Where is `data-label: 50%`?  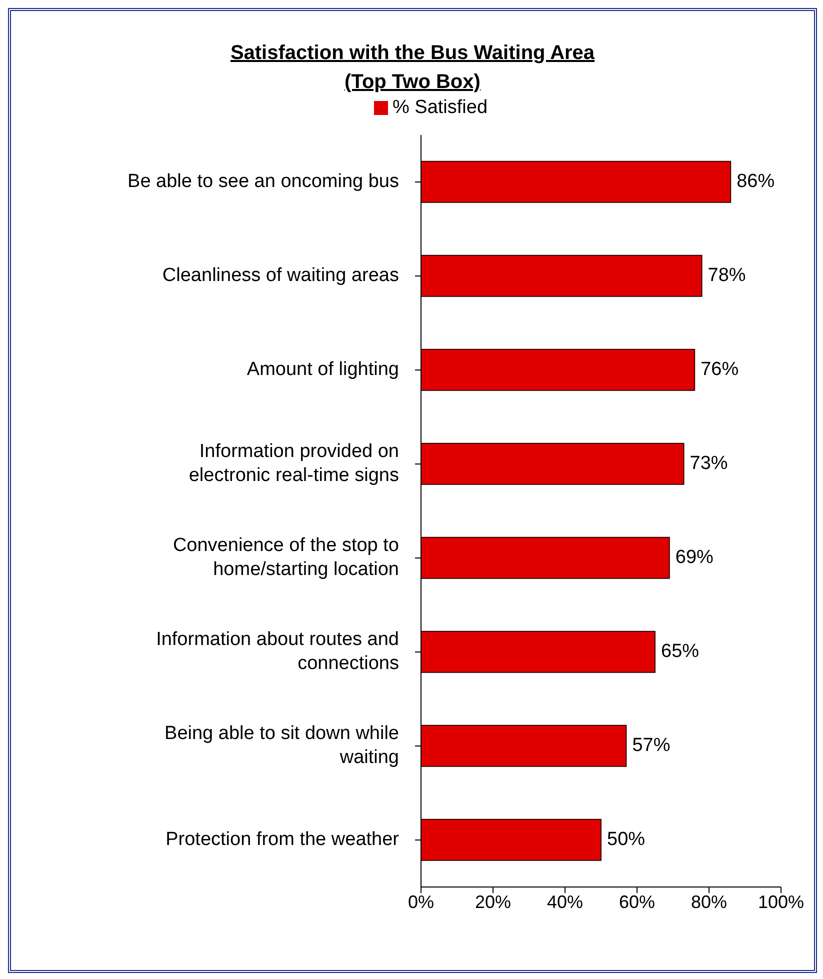 data-label: 50% is located at coordinates (626, 839).